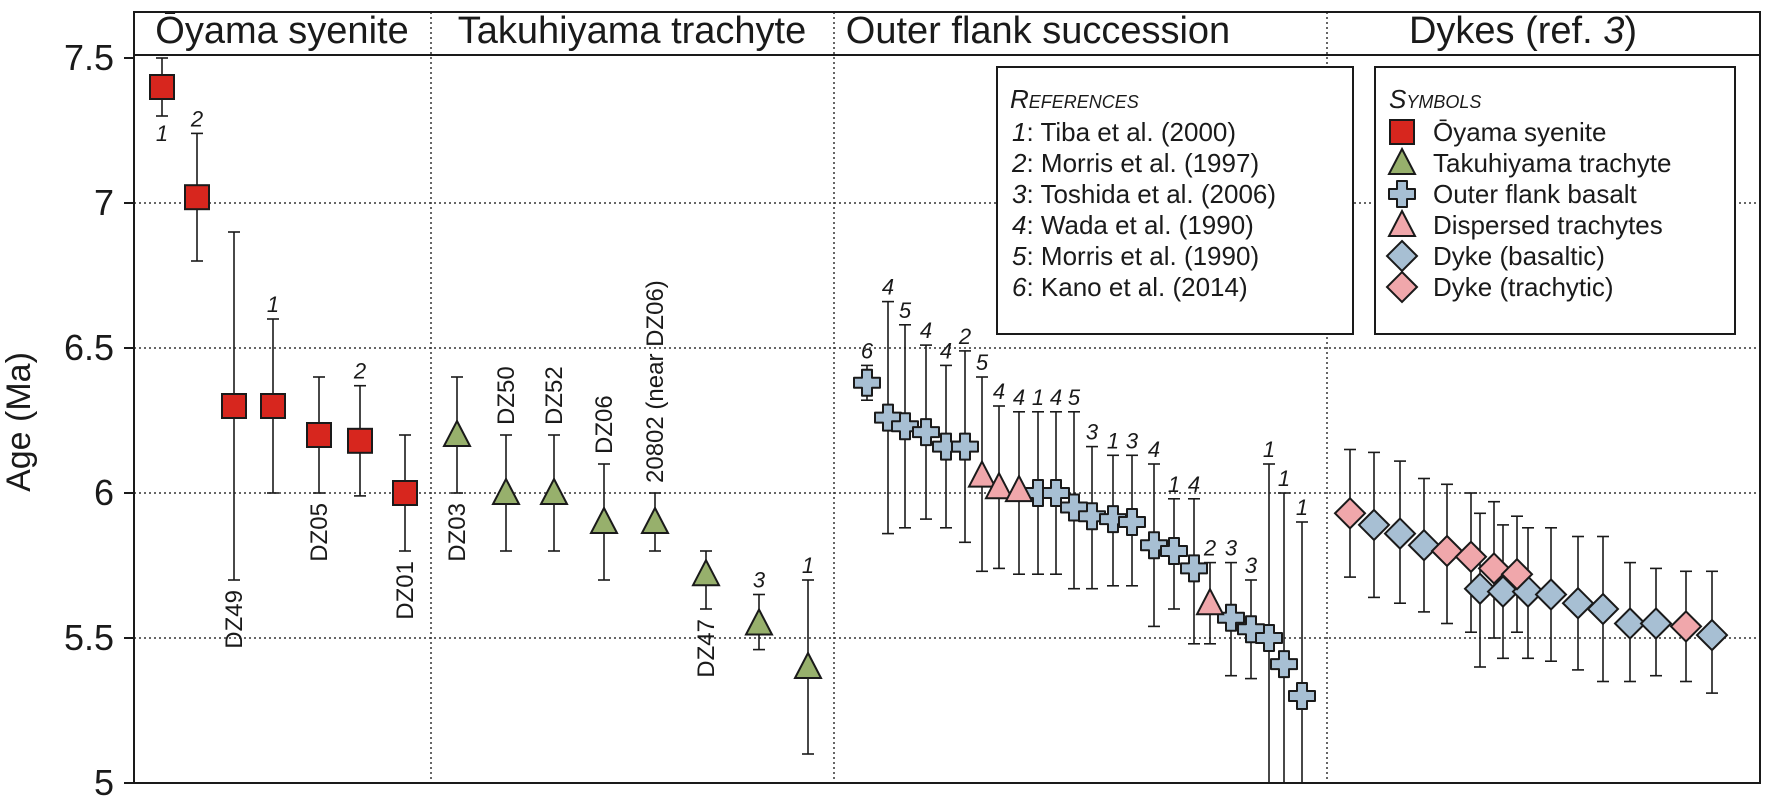 This screenshot has width=1772, height=799. I want to click on symbols-box-frame, so click(1555, 200).